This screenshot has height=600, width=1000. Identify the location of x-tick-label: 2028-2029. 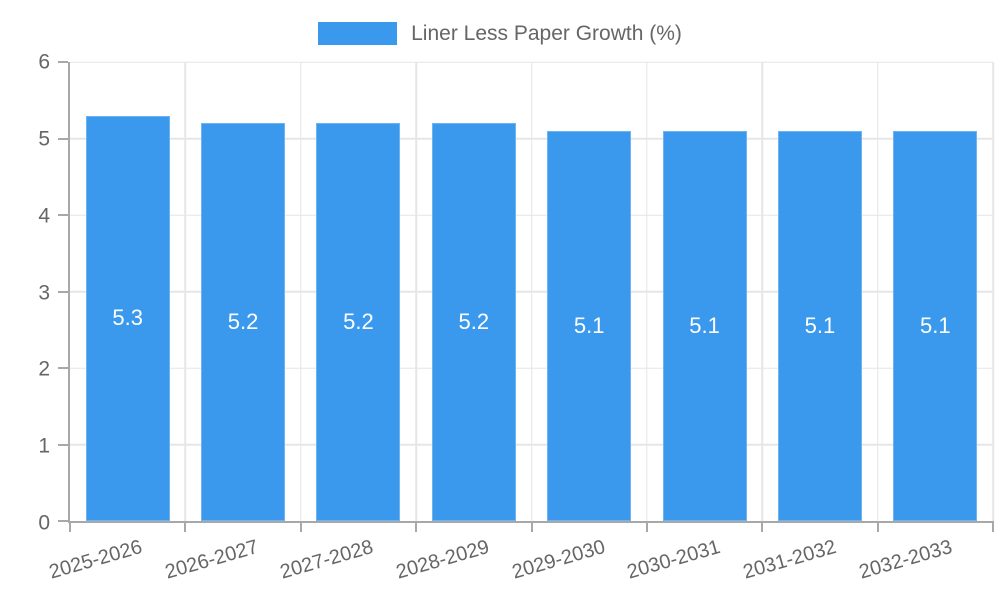
(442, 560).